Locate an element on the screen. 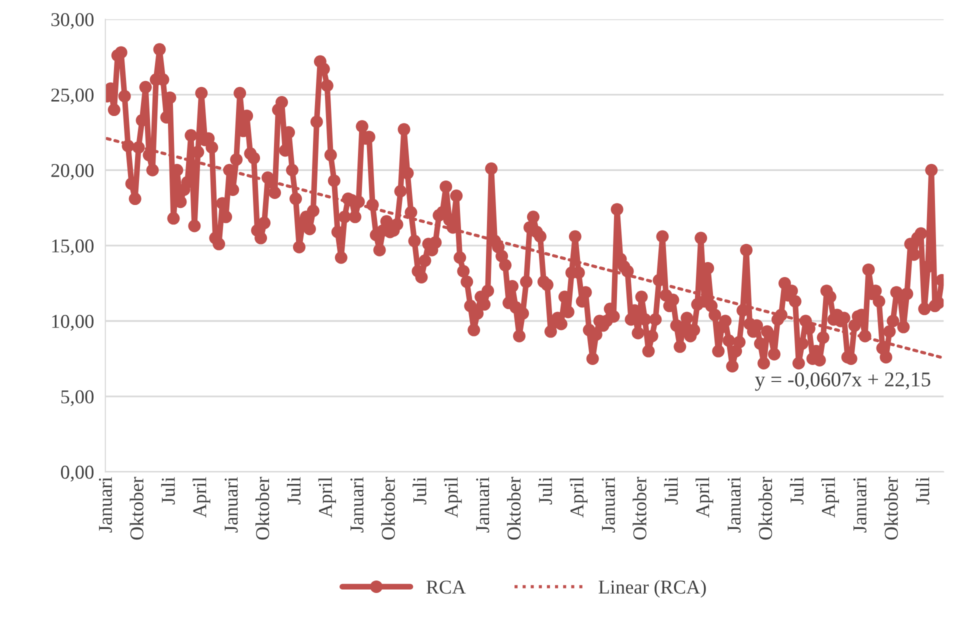 Image resolution: width=958 pixels, height=642 pixels. y-tick-label: 10,00 is located at coordinates (73, 322).